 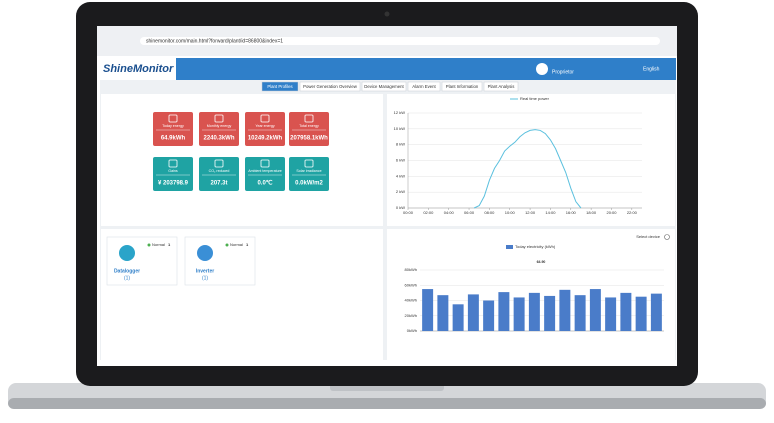 I want to click on tile-value: 10249.2kWh, so click(x=265, y=139).